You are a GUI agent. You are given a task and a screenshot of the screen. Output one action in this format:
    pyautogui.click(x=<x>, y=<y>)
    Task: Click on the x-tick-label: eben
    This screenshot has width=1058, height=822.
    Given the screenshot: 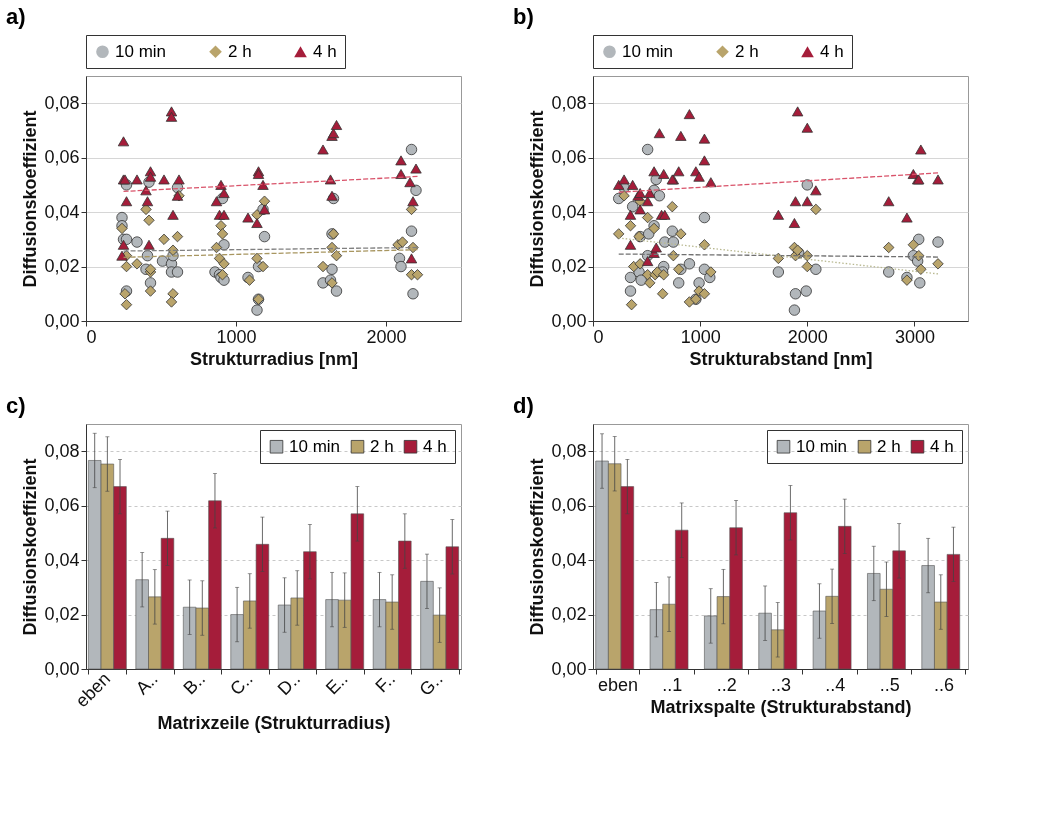 What is the action you would take?
    pyautogui.click(x=617, y=684)
    